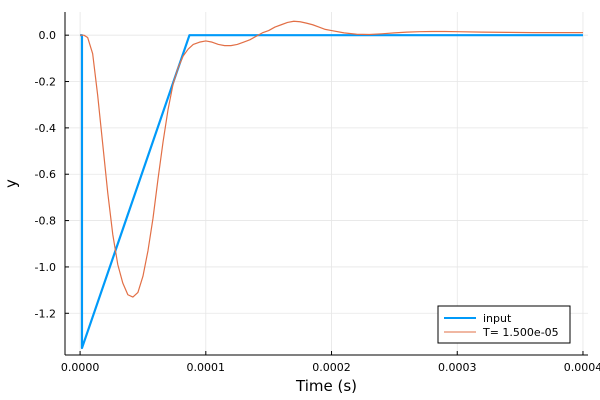 The height and width of the screenshot is (400, 600). I want to click on y-axis-label: y, so click(11, 183).